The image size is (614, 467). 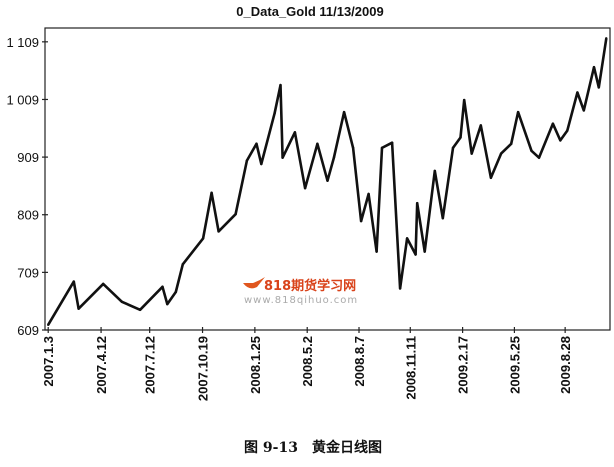 What do you see at coordinates (254, 283) in the screenshot?
I see `watermark-swoosh-icon` at bounding box center [254, 283].